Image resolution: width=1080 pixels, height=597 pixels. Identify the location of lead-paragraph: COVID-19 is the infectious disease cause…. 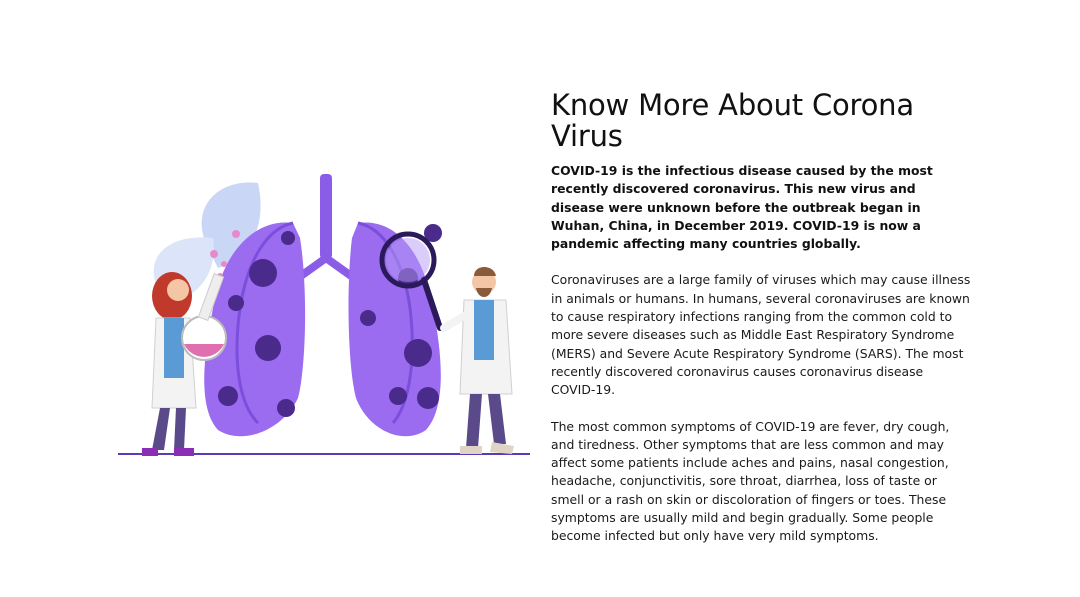
(742, 207).